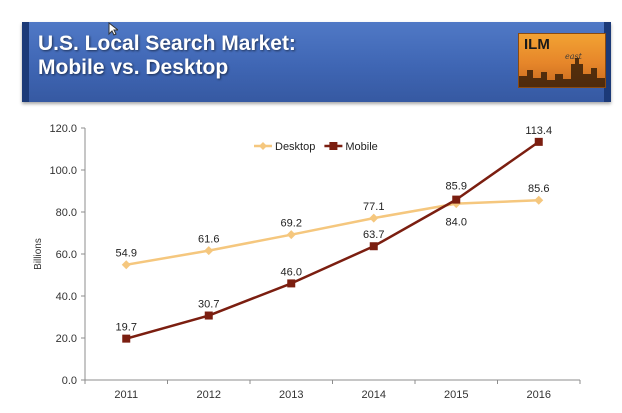  What do you see at coordinates (316, 147) in the screenshot?
I see `legend: Desktop Mobile` at bounding box center [316, 147].